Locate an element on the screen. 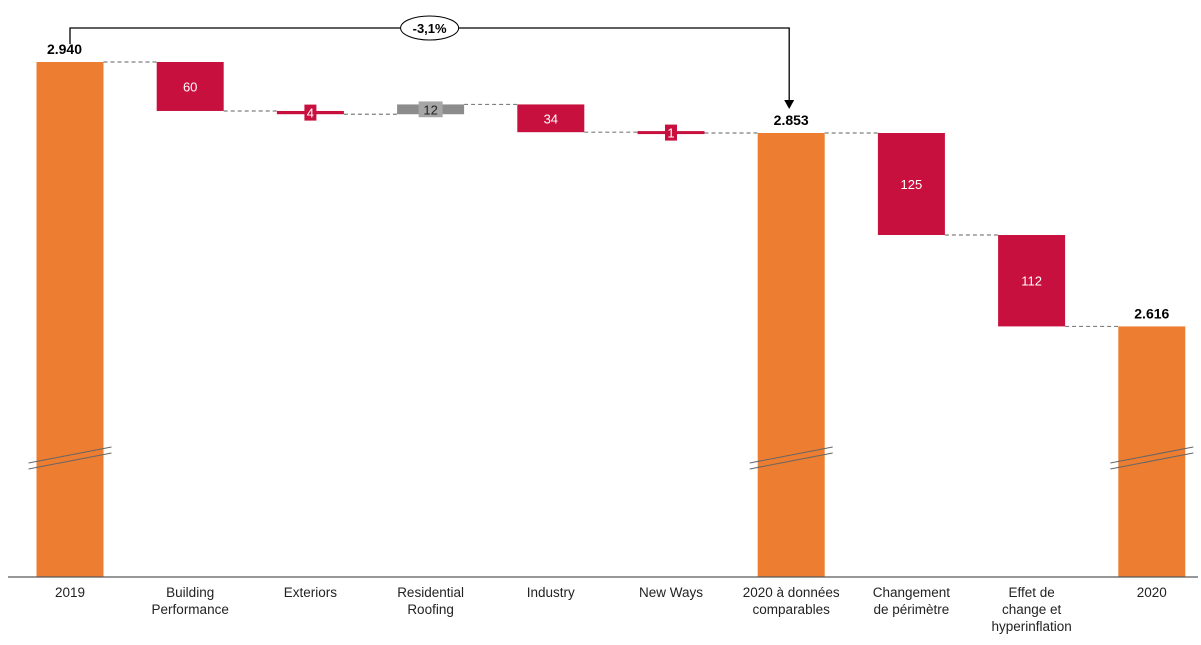 The width and height of the screenshot is (1201, 645). category-label: 2019 is located at coordinates (70, 592).